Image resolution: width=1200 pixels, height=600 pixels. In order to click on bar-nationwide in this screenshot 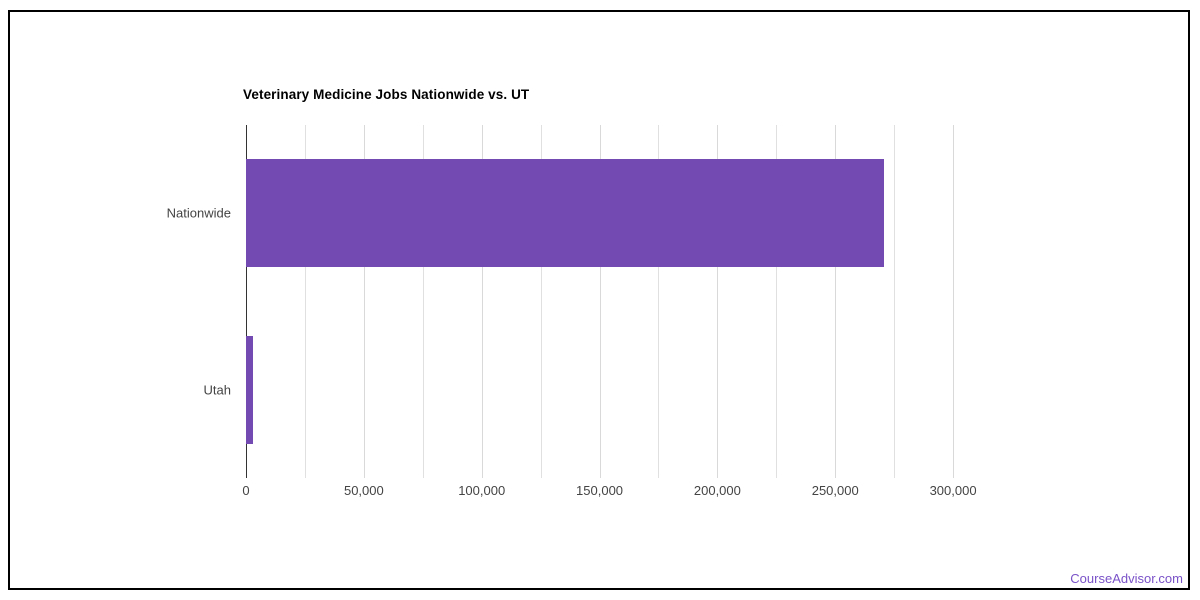, I will do `click(565, 213)`.